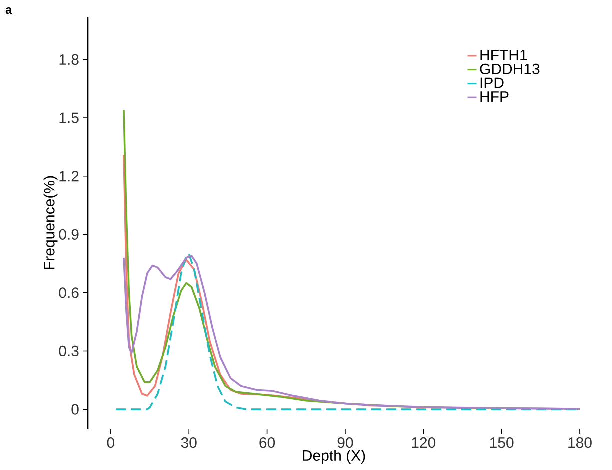  What do you see at coordinates (69, 60) in the screenshot?
I see `y-tick-label: 1.8` at bounding box center [69, 60].